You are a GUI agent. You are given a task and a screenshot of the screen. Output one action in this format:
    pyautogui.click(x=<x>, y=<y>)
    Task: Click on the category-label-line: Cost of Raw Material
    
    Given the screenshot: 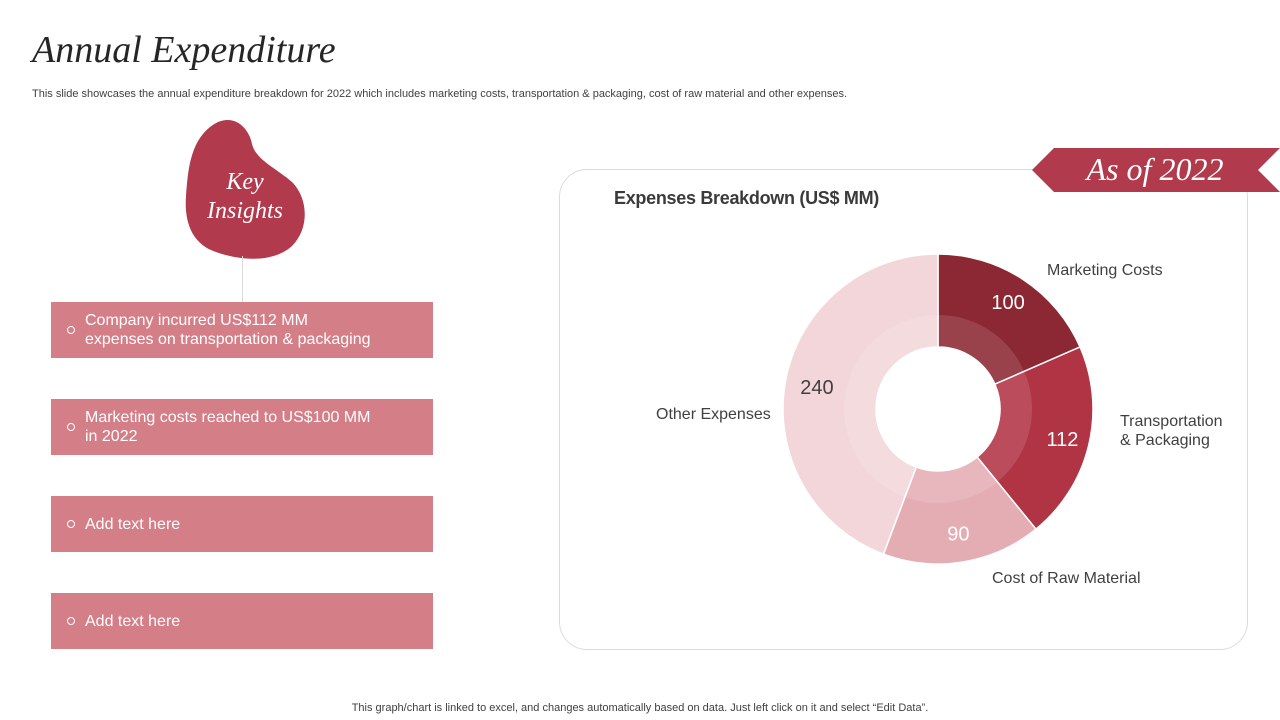 What is the action you would take?
    pyautogui.click(x=1066, y=578)
    